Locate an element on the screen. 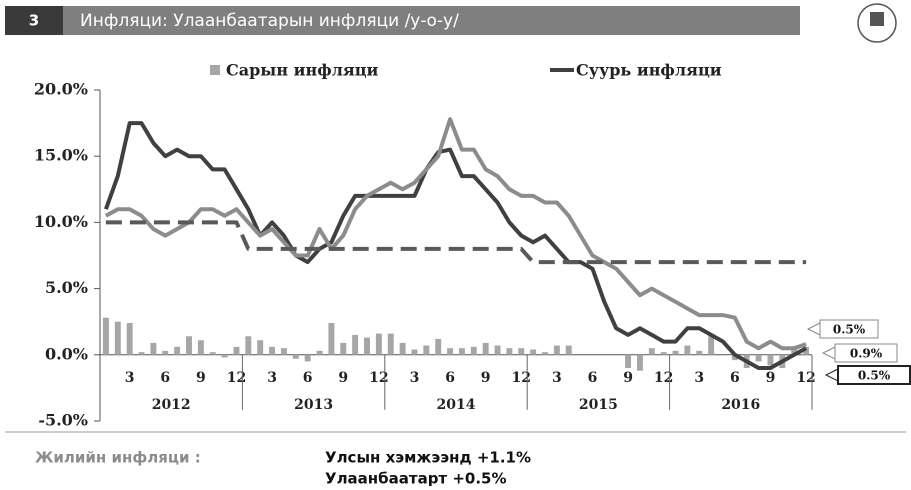  header-number-box is located at coordinates (34, 20).